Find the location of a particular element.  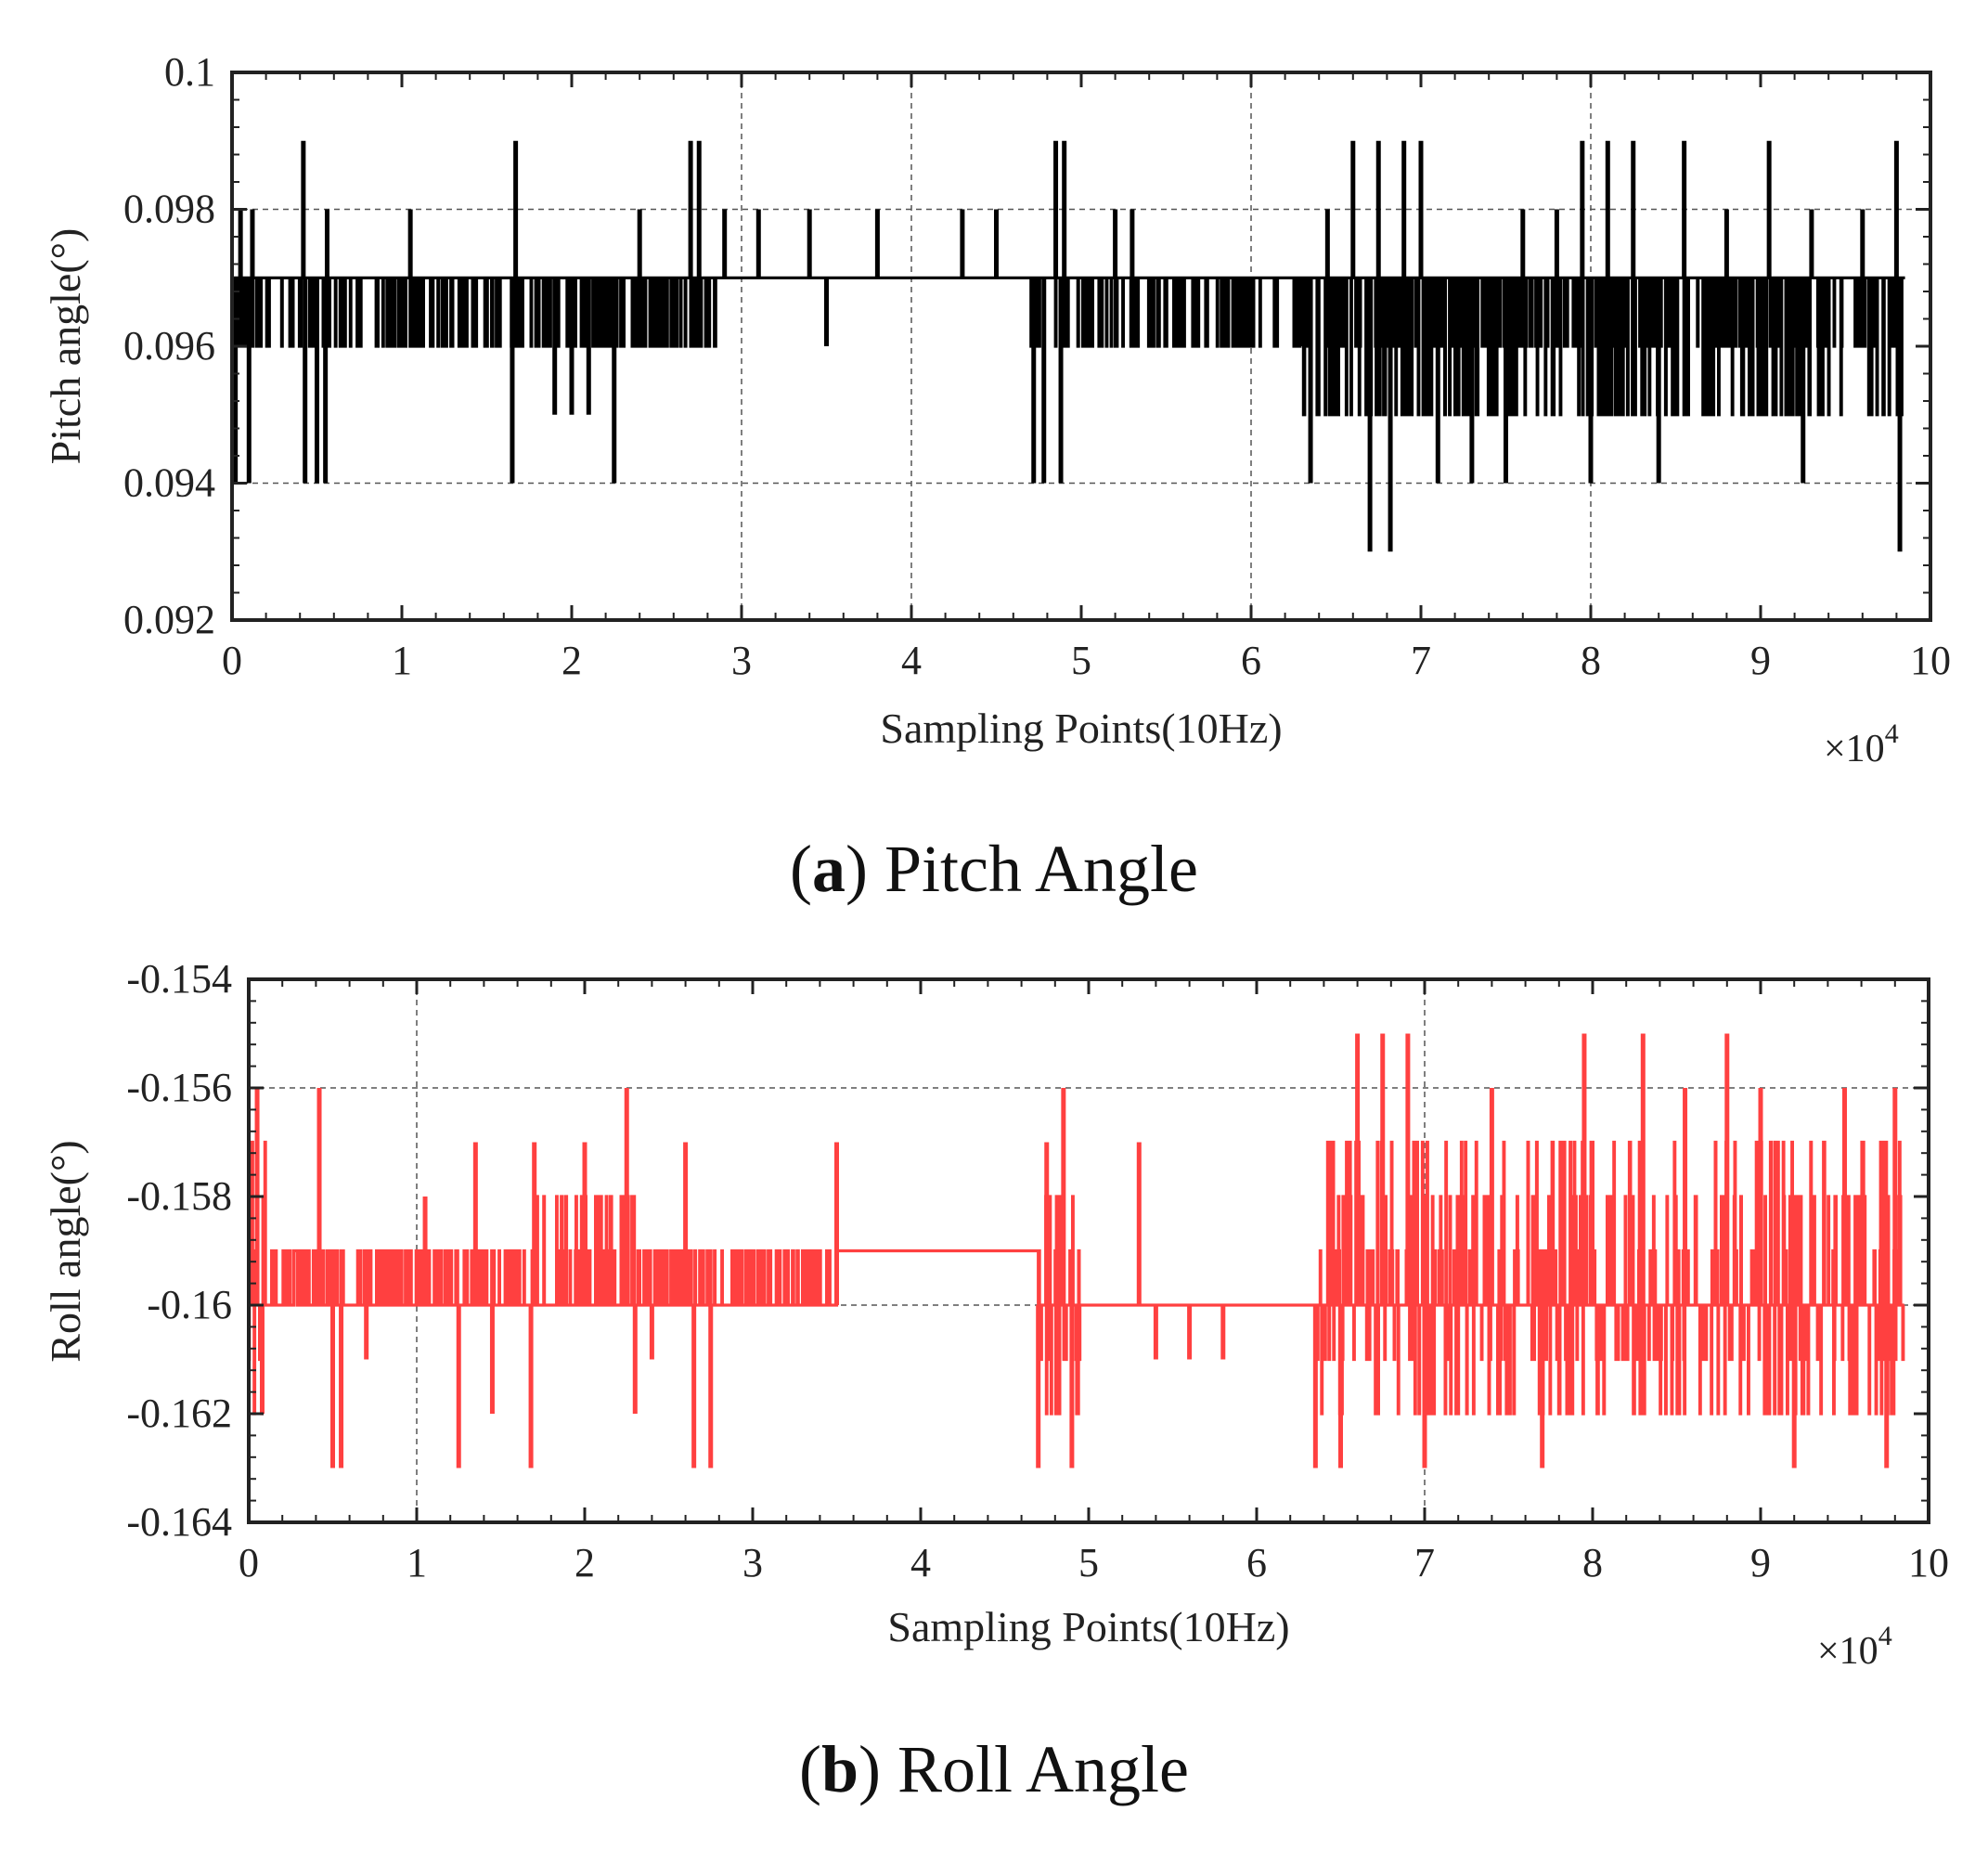

roll-ytick-label: -0.158 is located at coordinates (179, 1196).